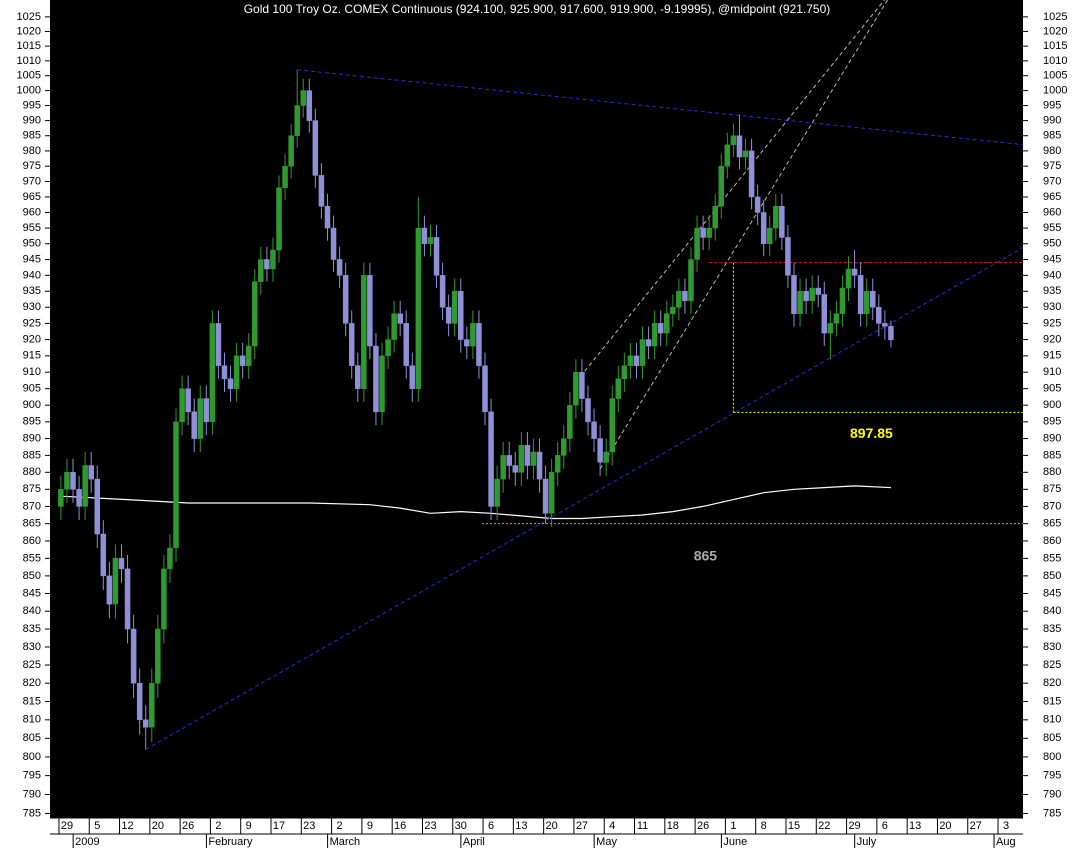 This screenshot has width=1073, height=848. I want to click on y2-tick-label: 995, so click(1052, 105).